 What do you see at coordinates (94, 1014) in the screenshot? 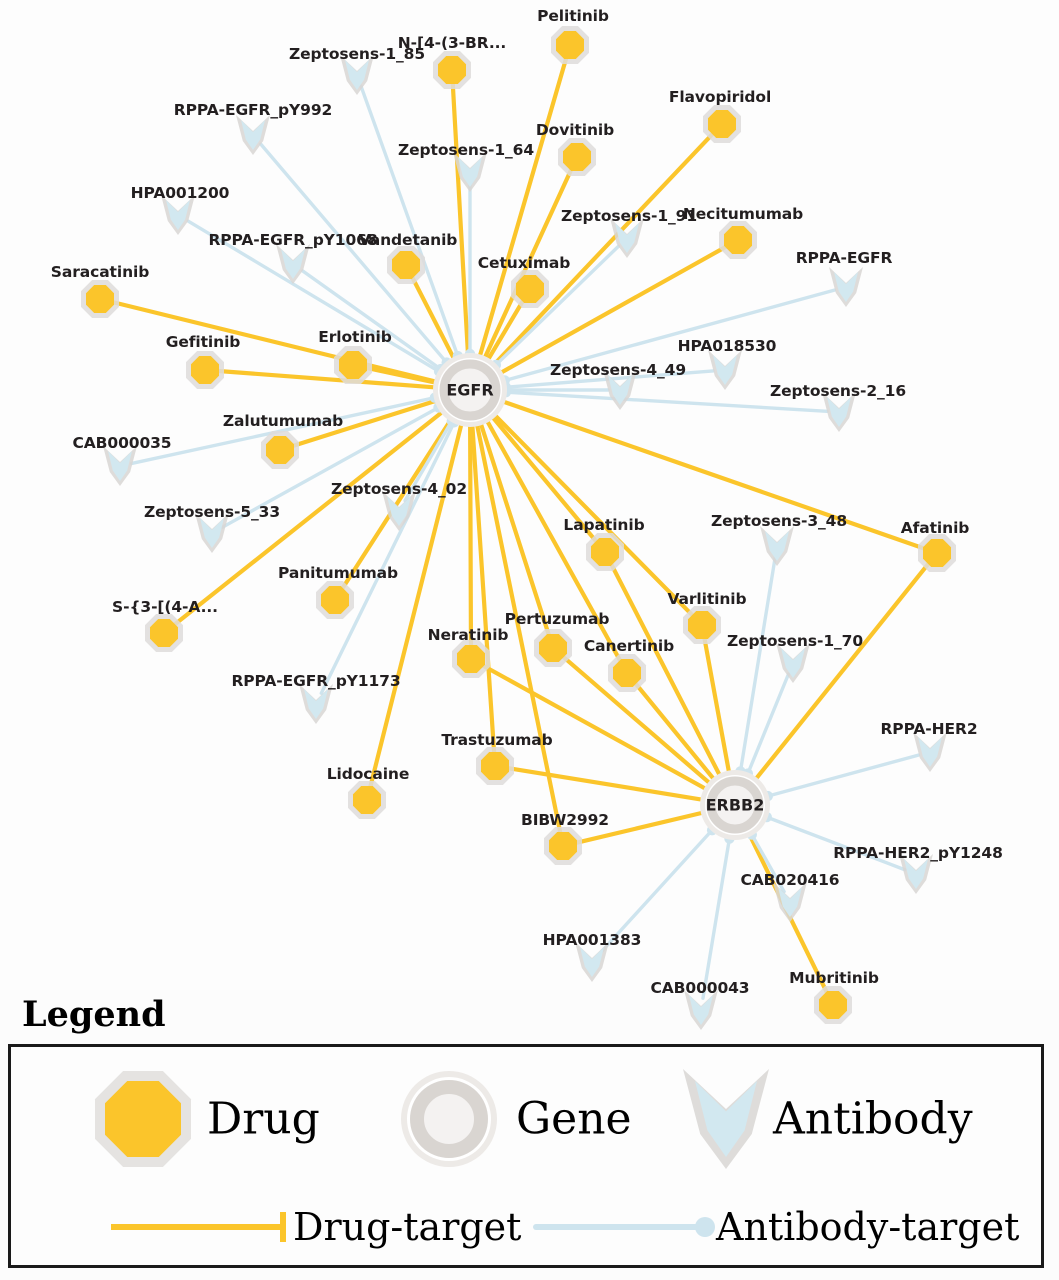
I see `legend-title: Legend` at bounding box center [94, 1014].